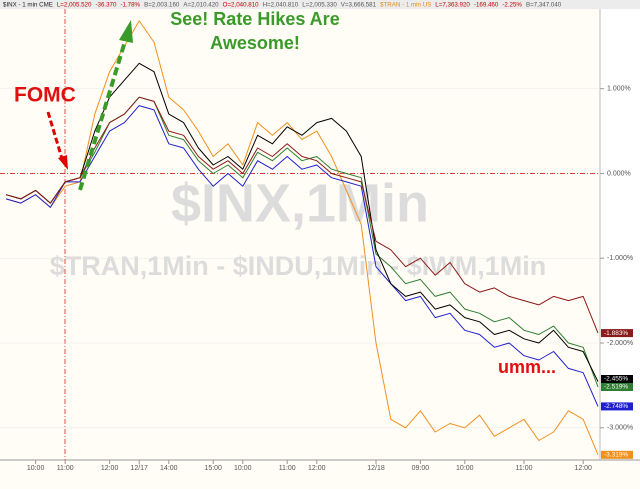  I want to click on annotation: Awesome!, so click(255, 43).